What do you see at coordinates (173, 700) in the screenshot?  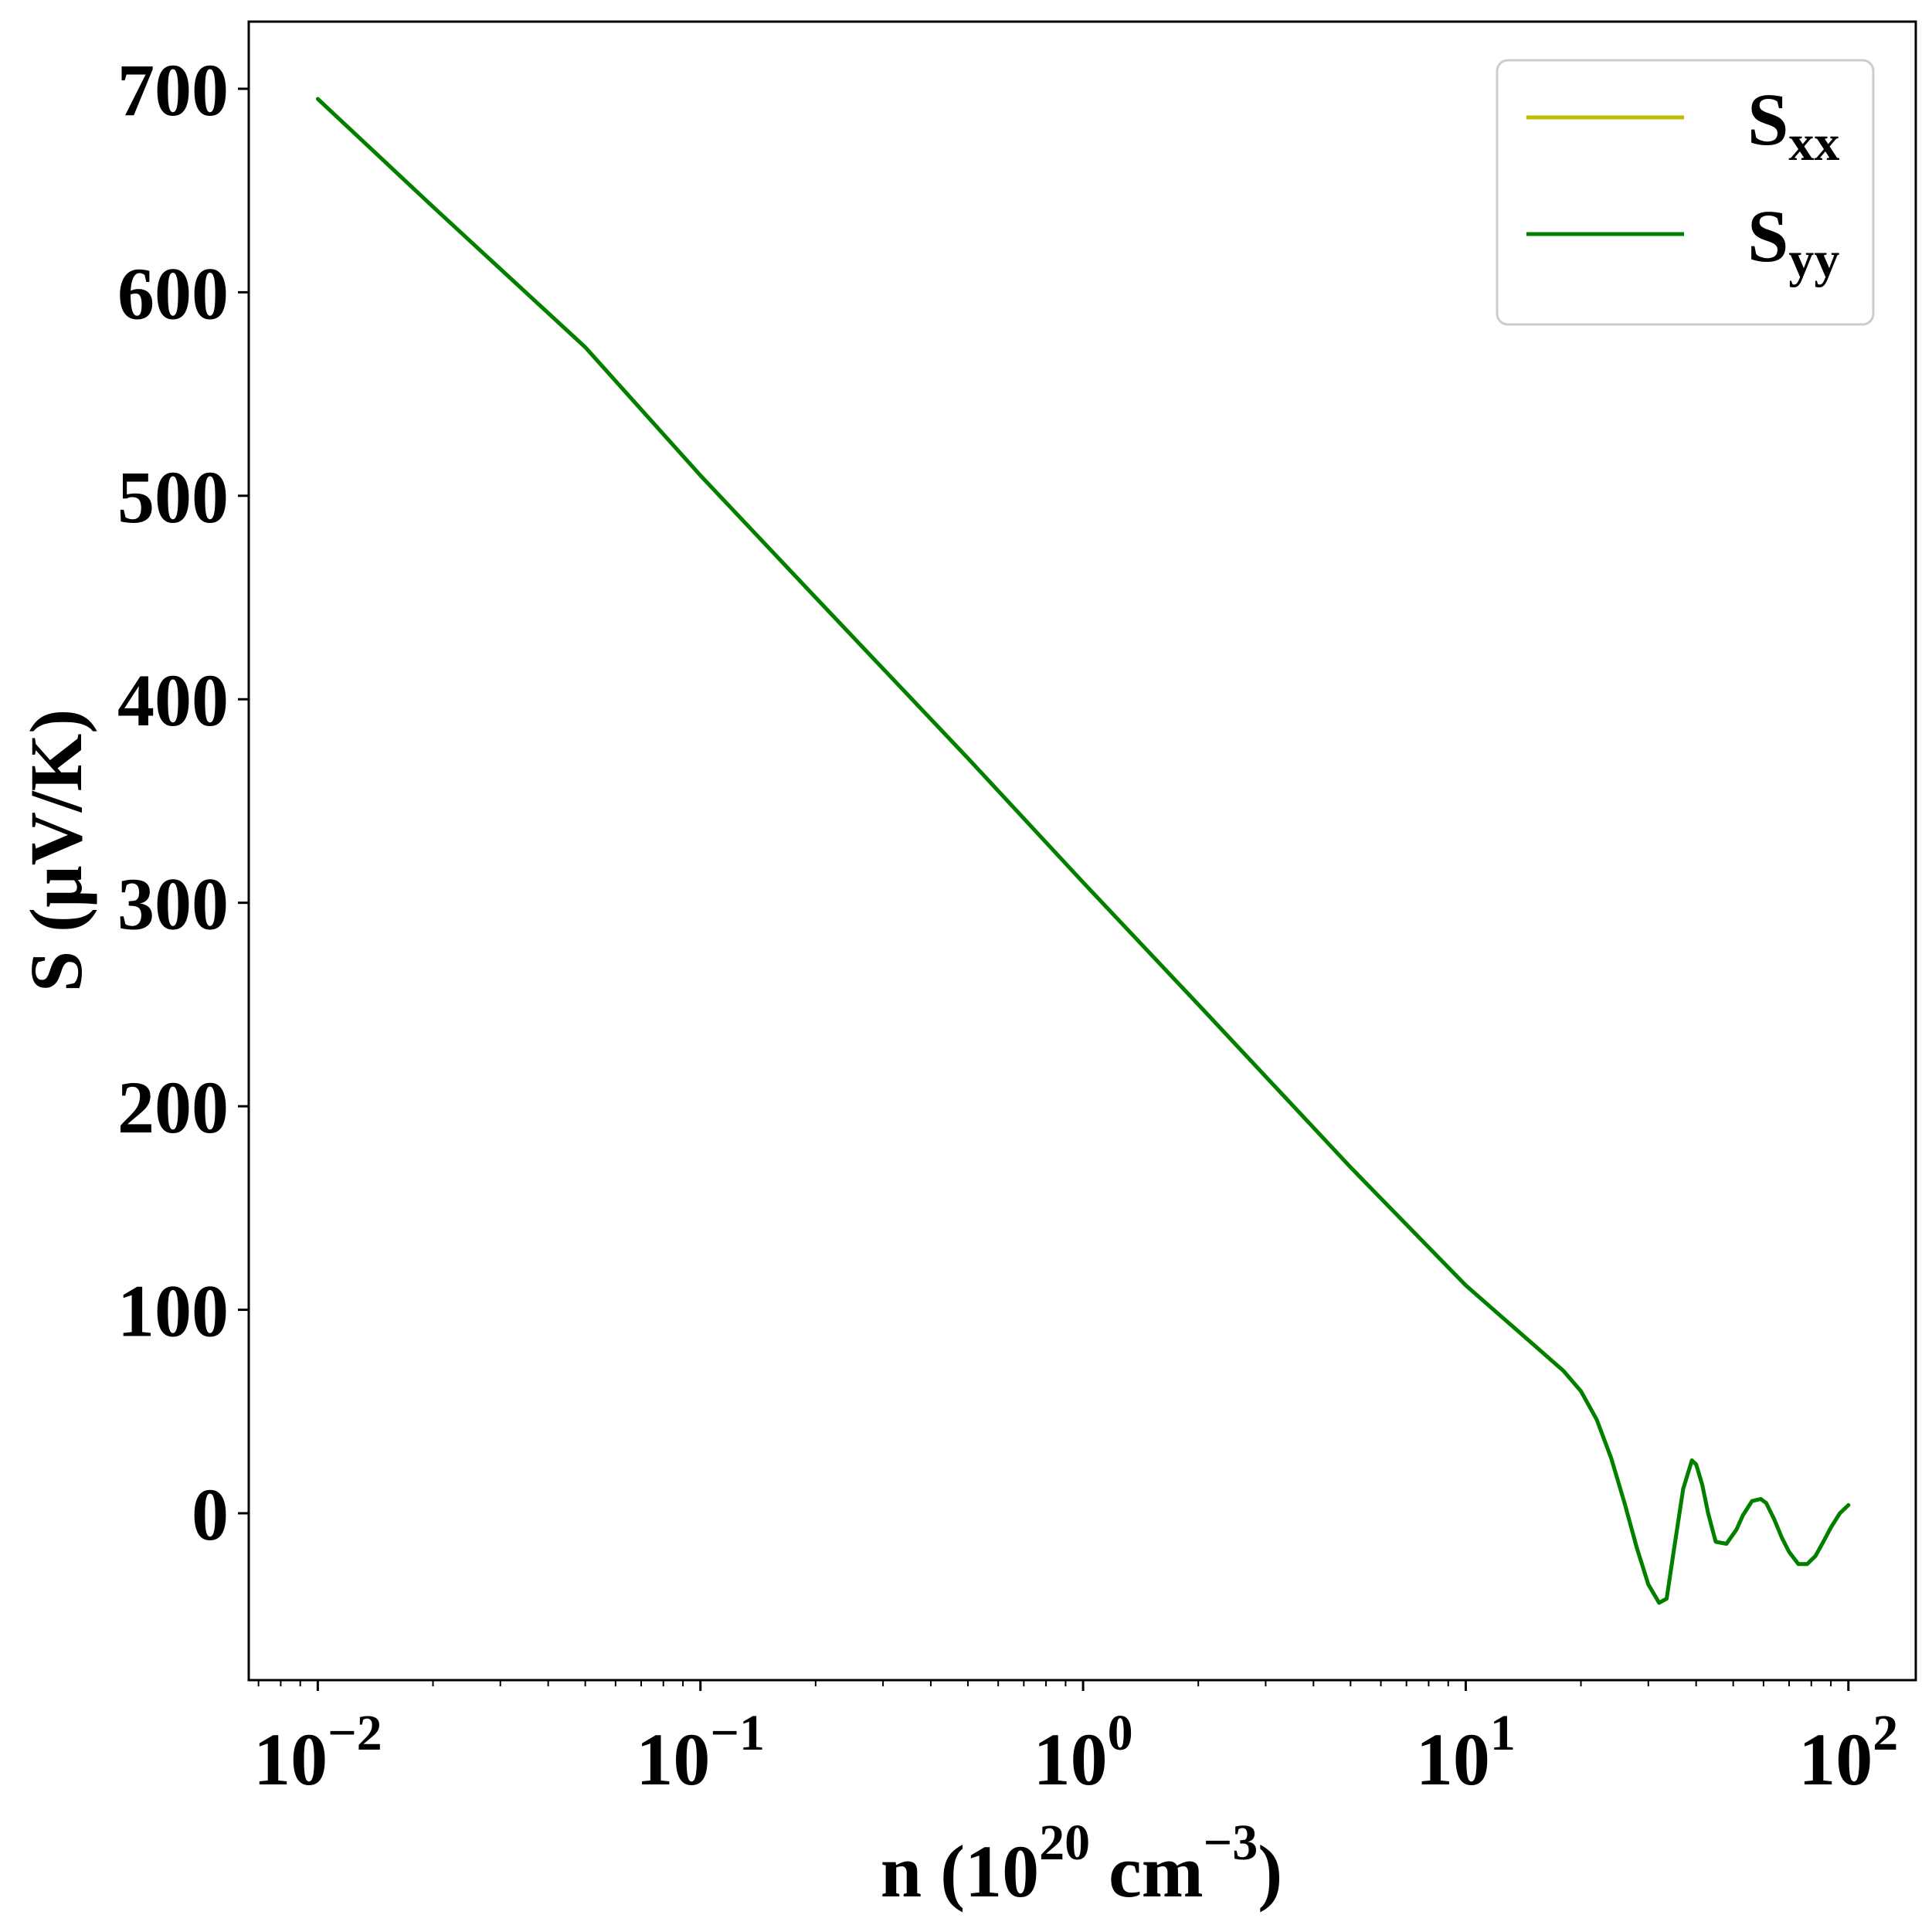 I see `y-tick-label: 400` at bounding box center [173, 700].